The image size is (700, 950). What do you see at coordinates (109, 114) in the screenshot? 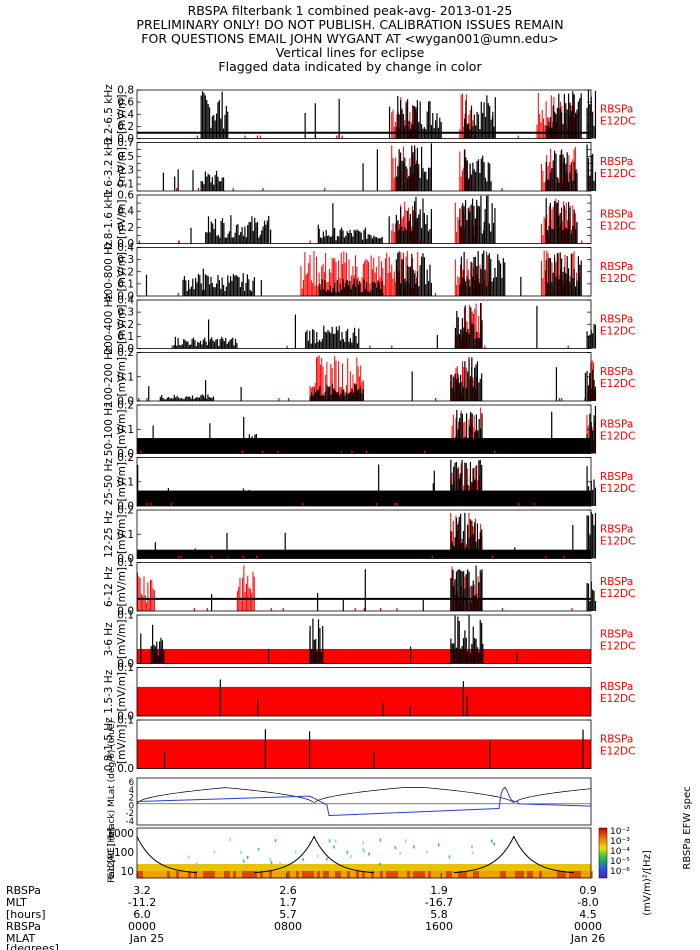
I see `band-label: 3.2-6.5 kHz` at bounding box center [109, 114].